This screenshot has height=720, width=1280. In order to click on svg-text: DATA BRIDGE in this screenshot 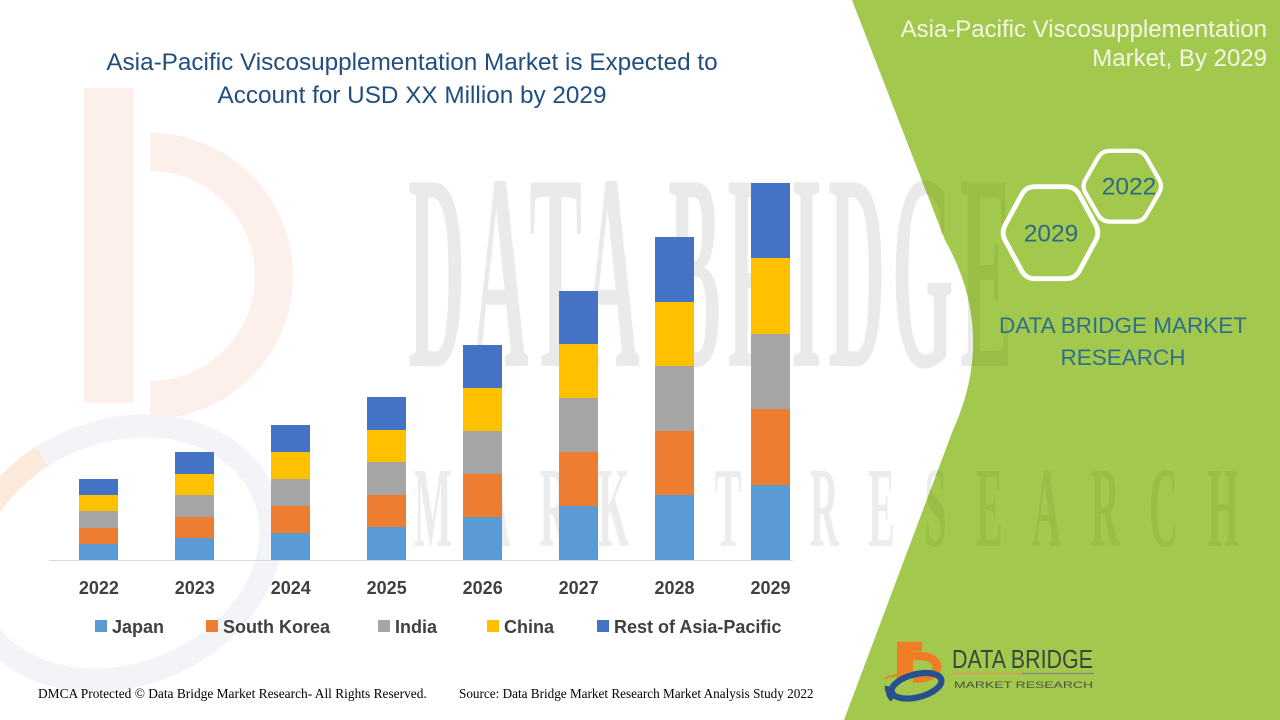, I will do `click(1022, 659)`.